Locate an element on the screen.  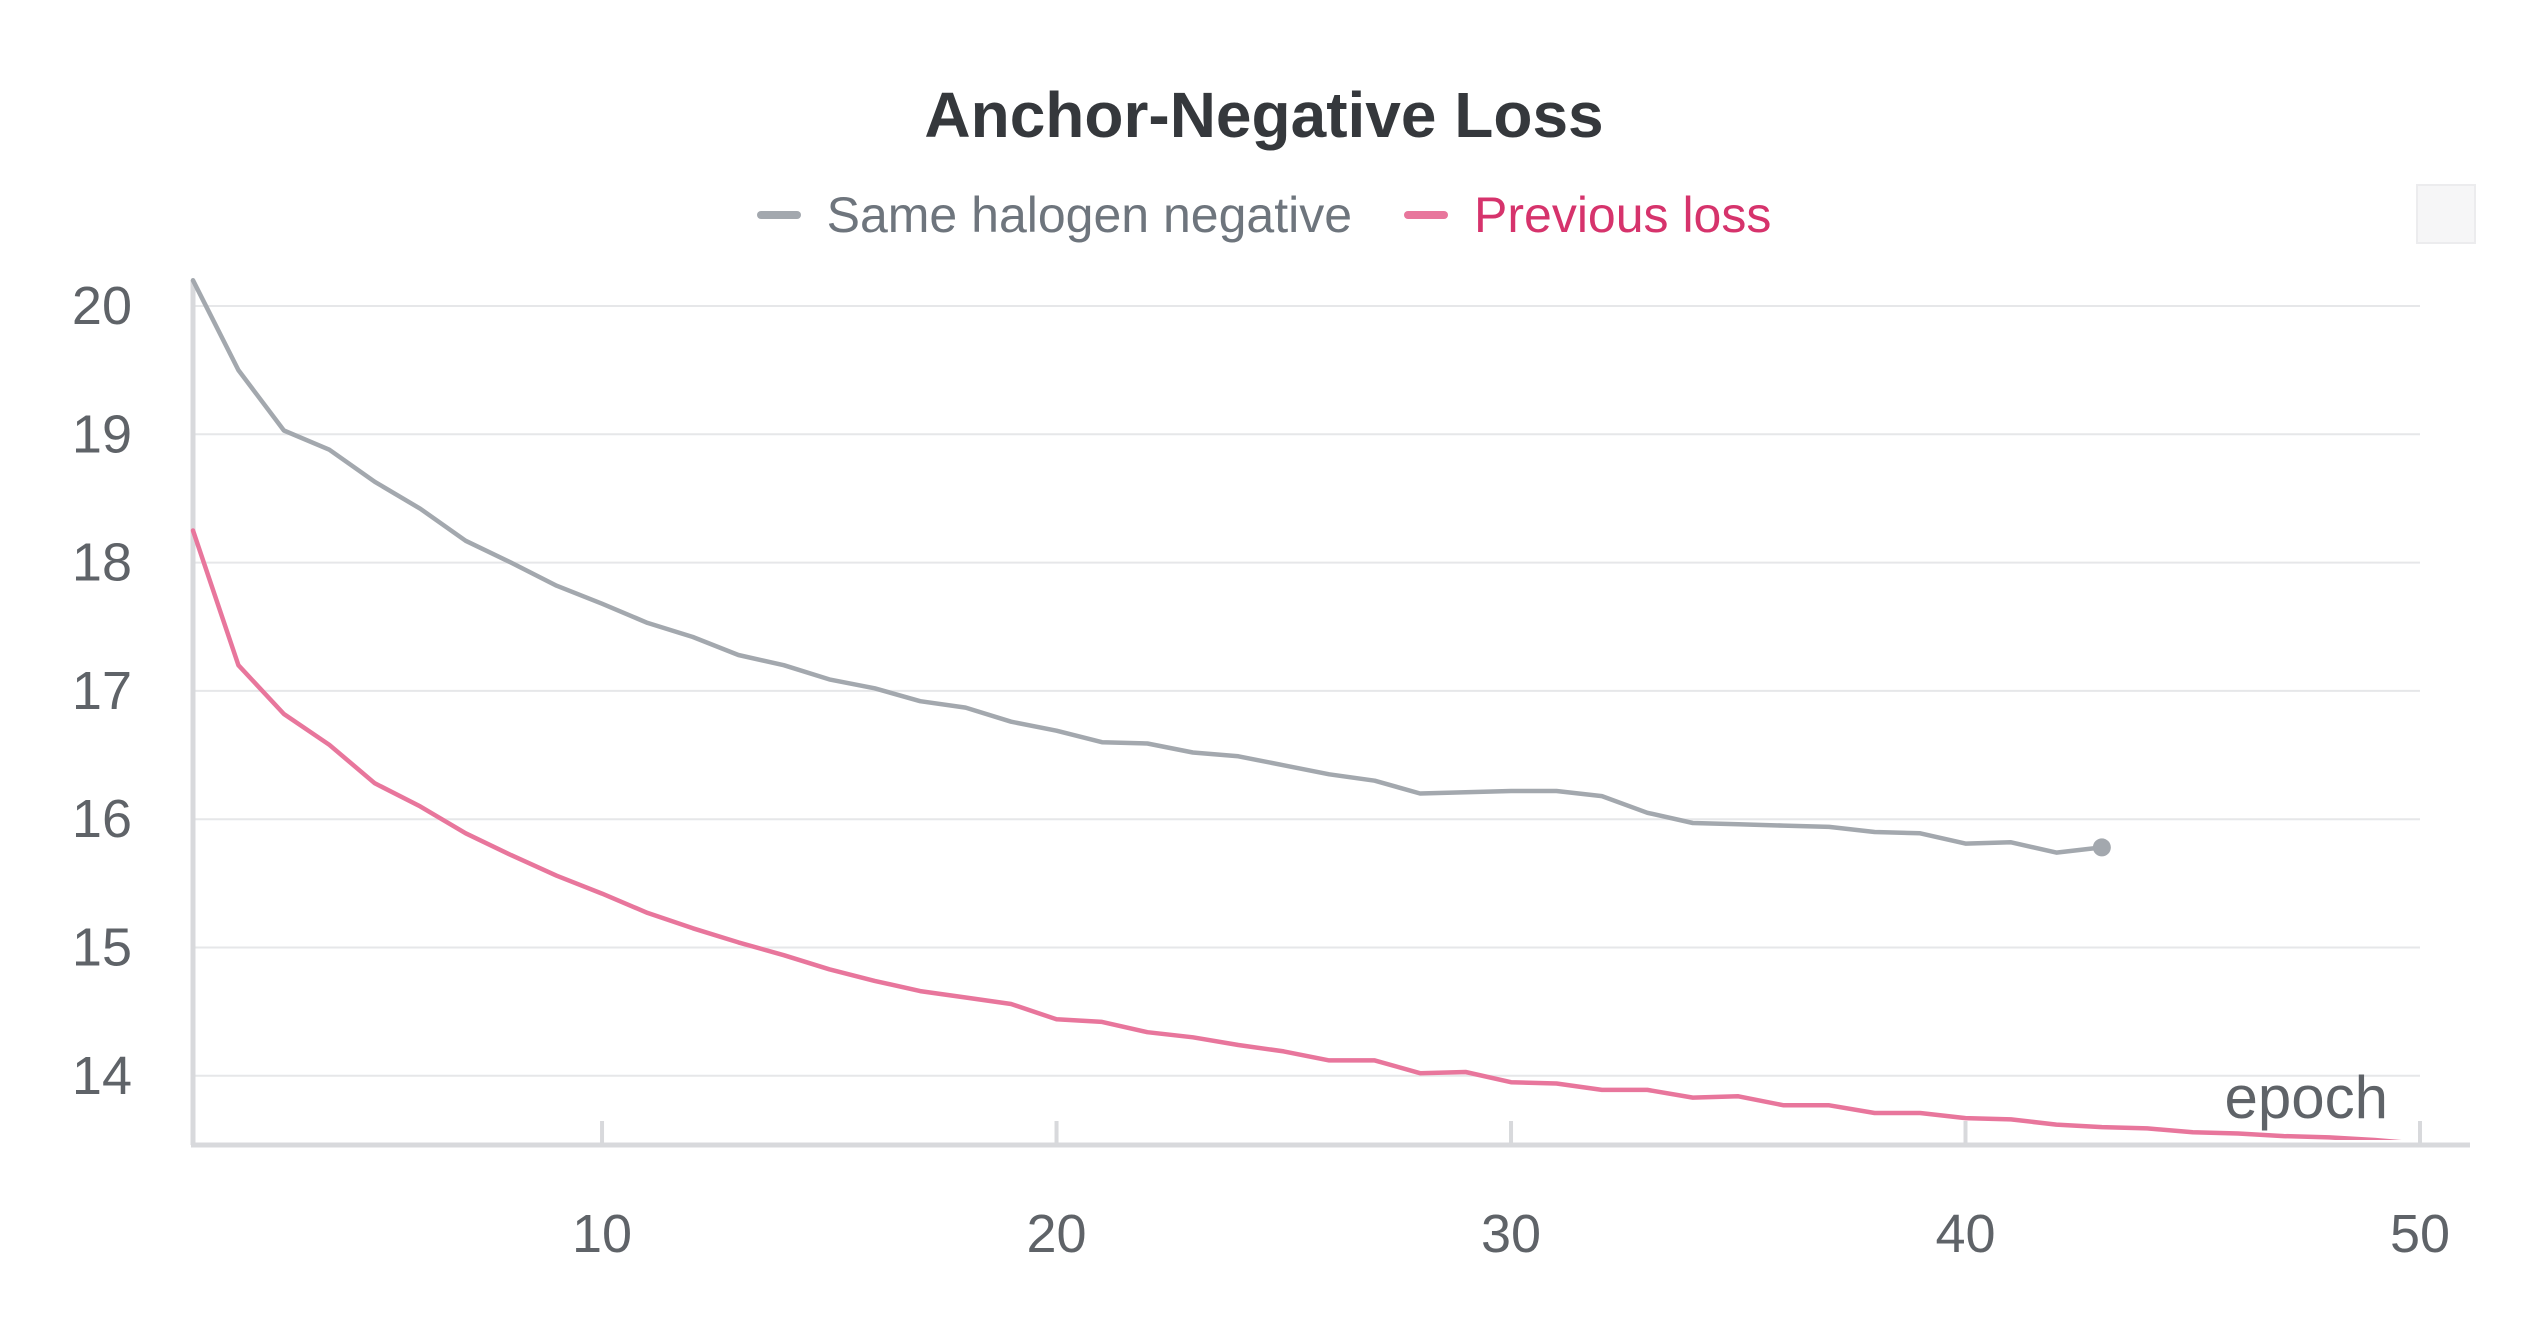
legend-swatch-same-halogen is located at coordinates (778, 215).